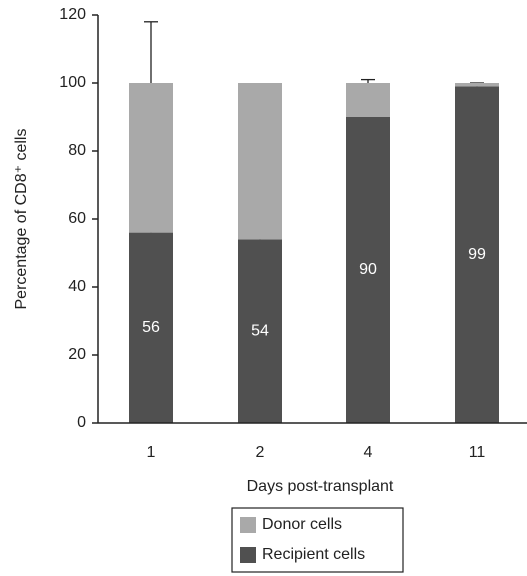  I want to click on x-axis-label: Days post-transplant, so click(320, 486).